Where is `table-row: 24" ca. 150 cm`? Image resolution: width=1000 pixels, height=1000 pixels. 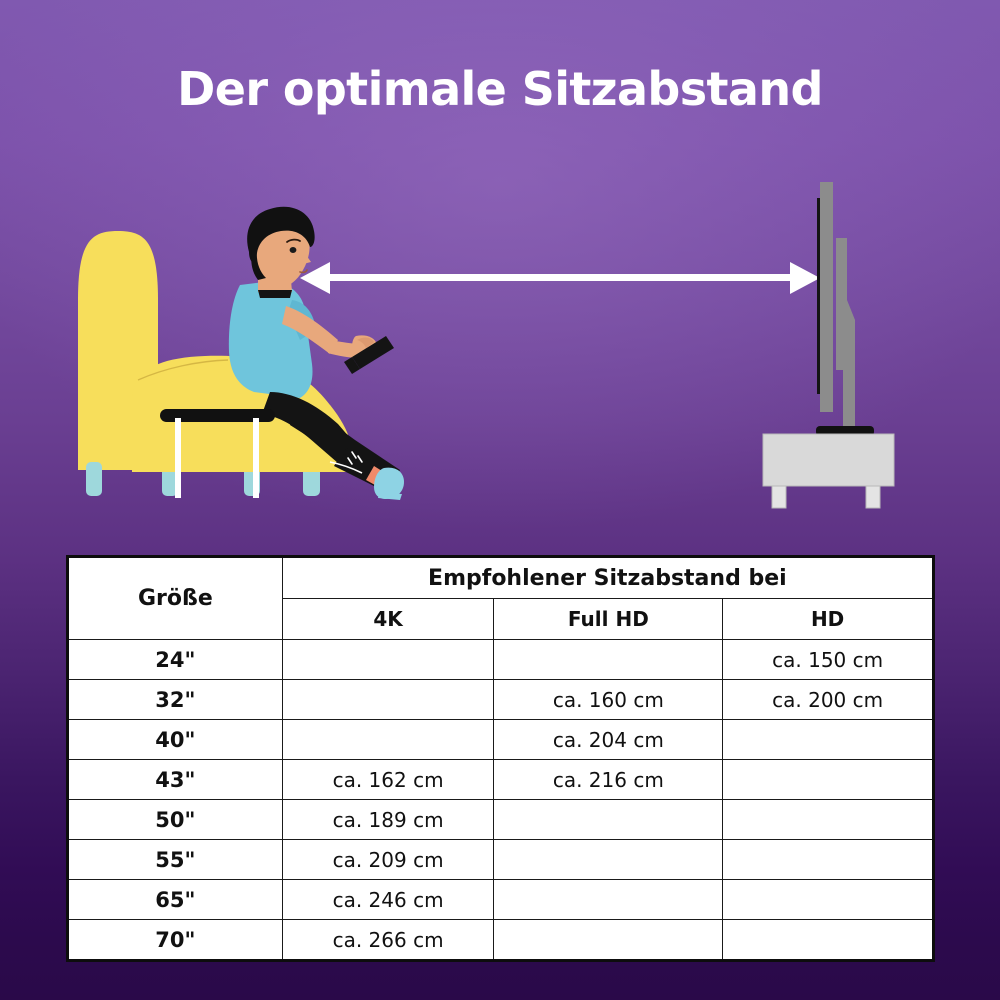 table-row: 24" ca. 150 cm is located at coordinates (500, 659).